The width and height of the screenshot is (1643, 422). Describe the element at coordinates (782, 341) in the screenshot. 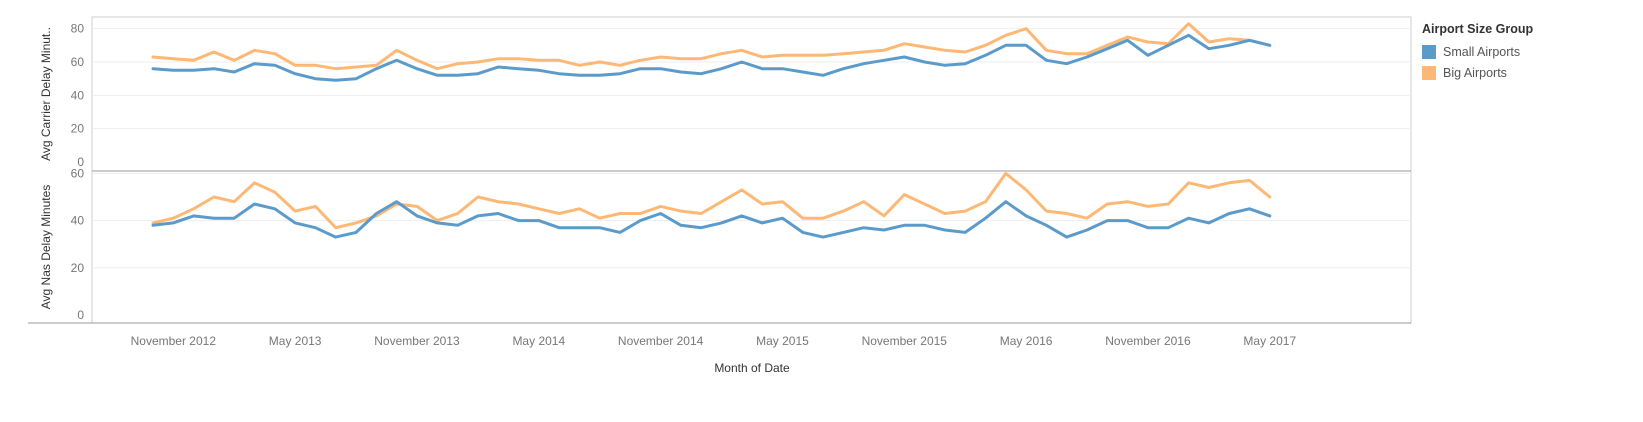

I see `x-tick-label: May 2015` at that location.